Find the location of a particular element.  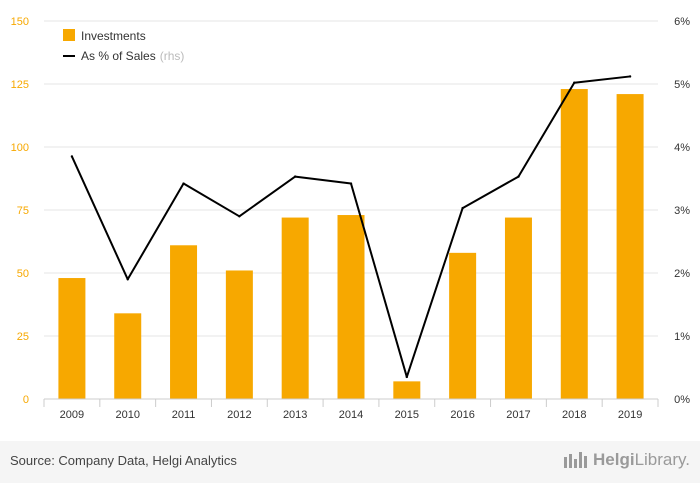

logo-text: HelgiLibrary. is located at coordinates (641, 460).